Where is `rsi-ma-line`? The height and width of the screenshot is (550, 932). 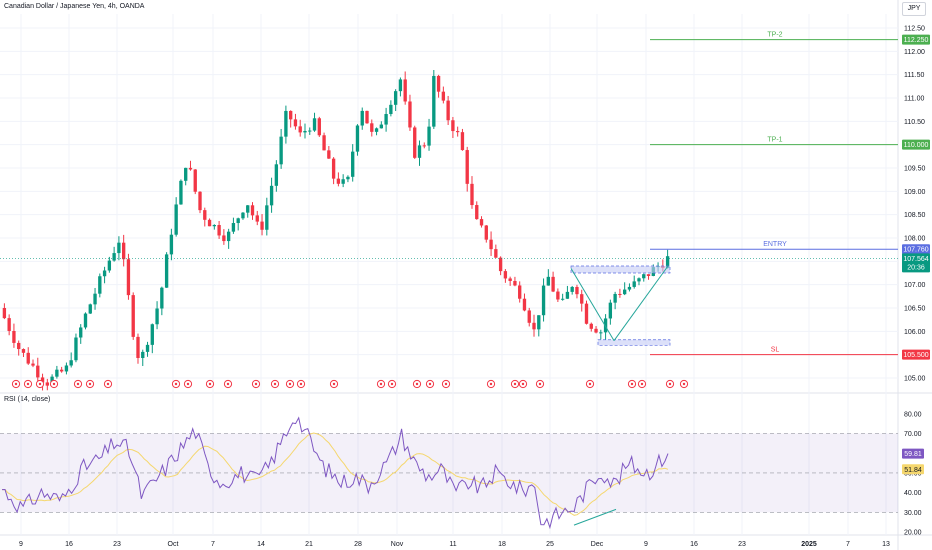
rsi-ma-line is located at coordinates (335, 474).